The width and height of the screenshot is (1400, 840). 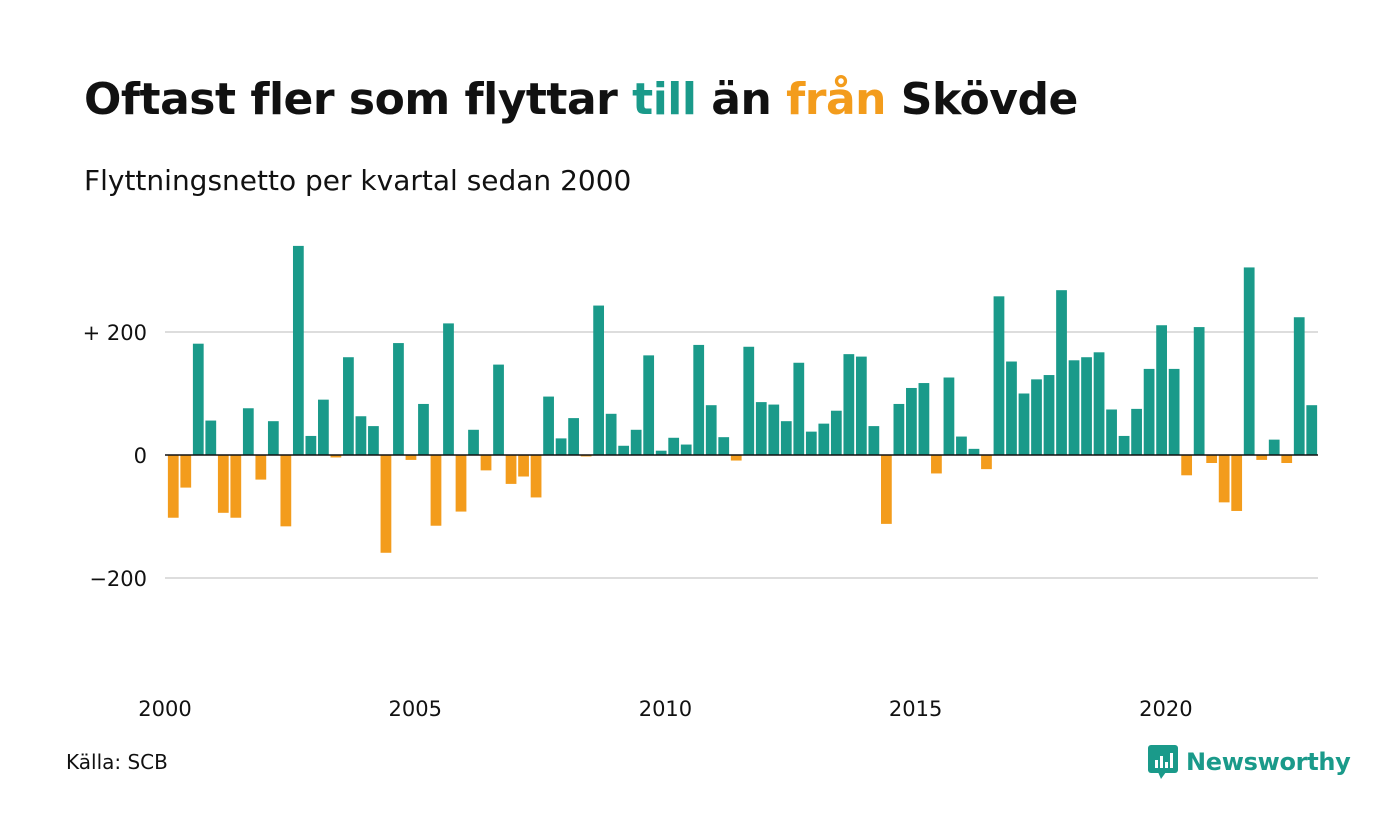 What do you see at coordinates (741, 99) in the screenshot?
I see `title-part-2: än` at bounding box center [741, 99].